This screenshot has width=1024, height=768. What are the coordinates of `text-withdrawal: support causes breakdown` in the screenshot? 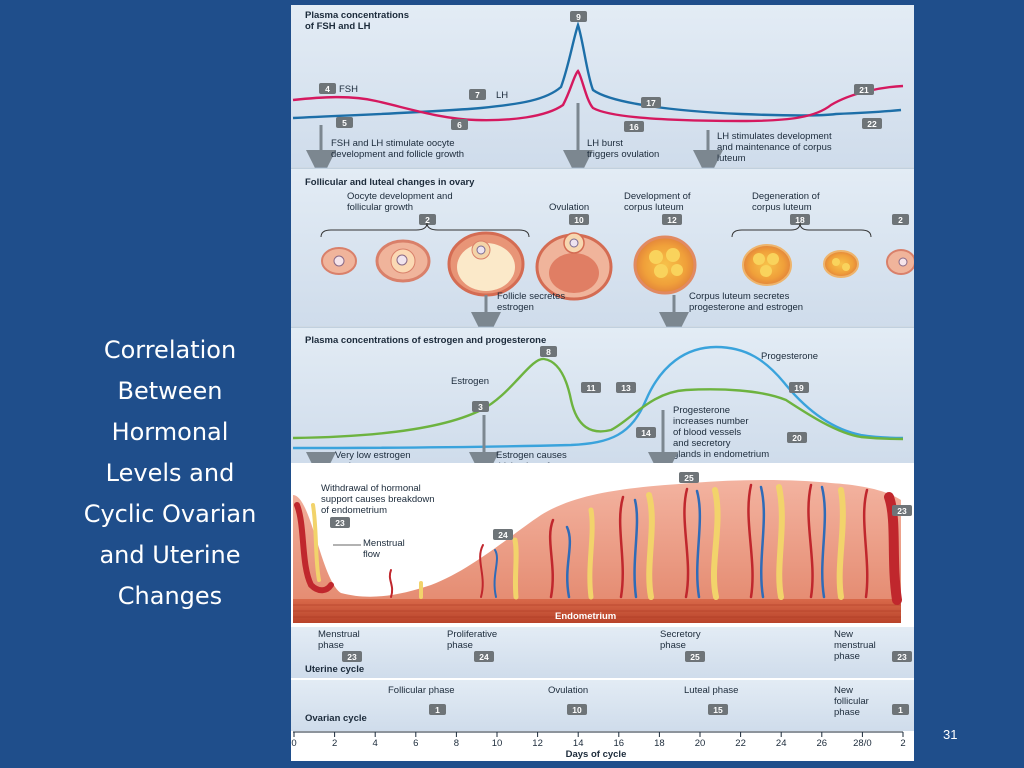 It's located at (378, 499).